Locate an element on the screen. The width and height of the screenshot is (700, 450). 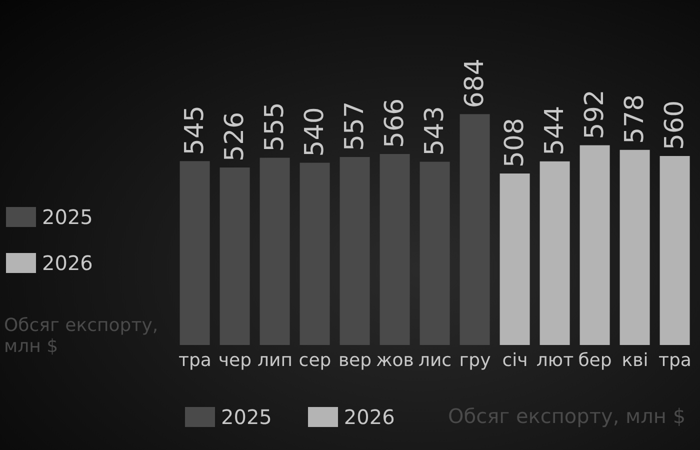
data-label: 526 is located at coordinates (235, 137).